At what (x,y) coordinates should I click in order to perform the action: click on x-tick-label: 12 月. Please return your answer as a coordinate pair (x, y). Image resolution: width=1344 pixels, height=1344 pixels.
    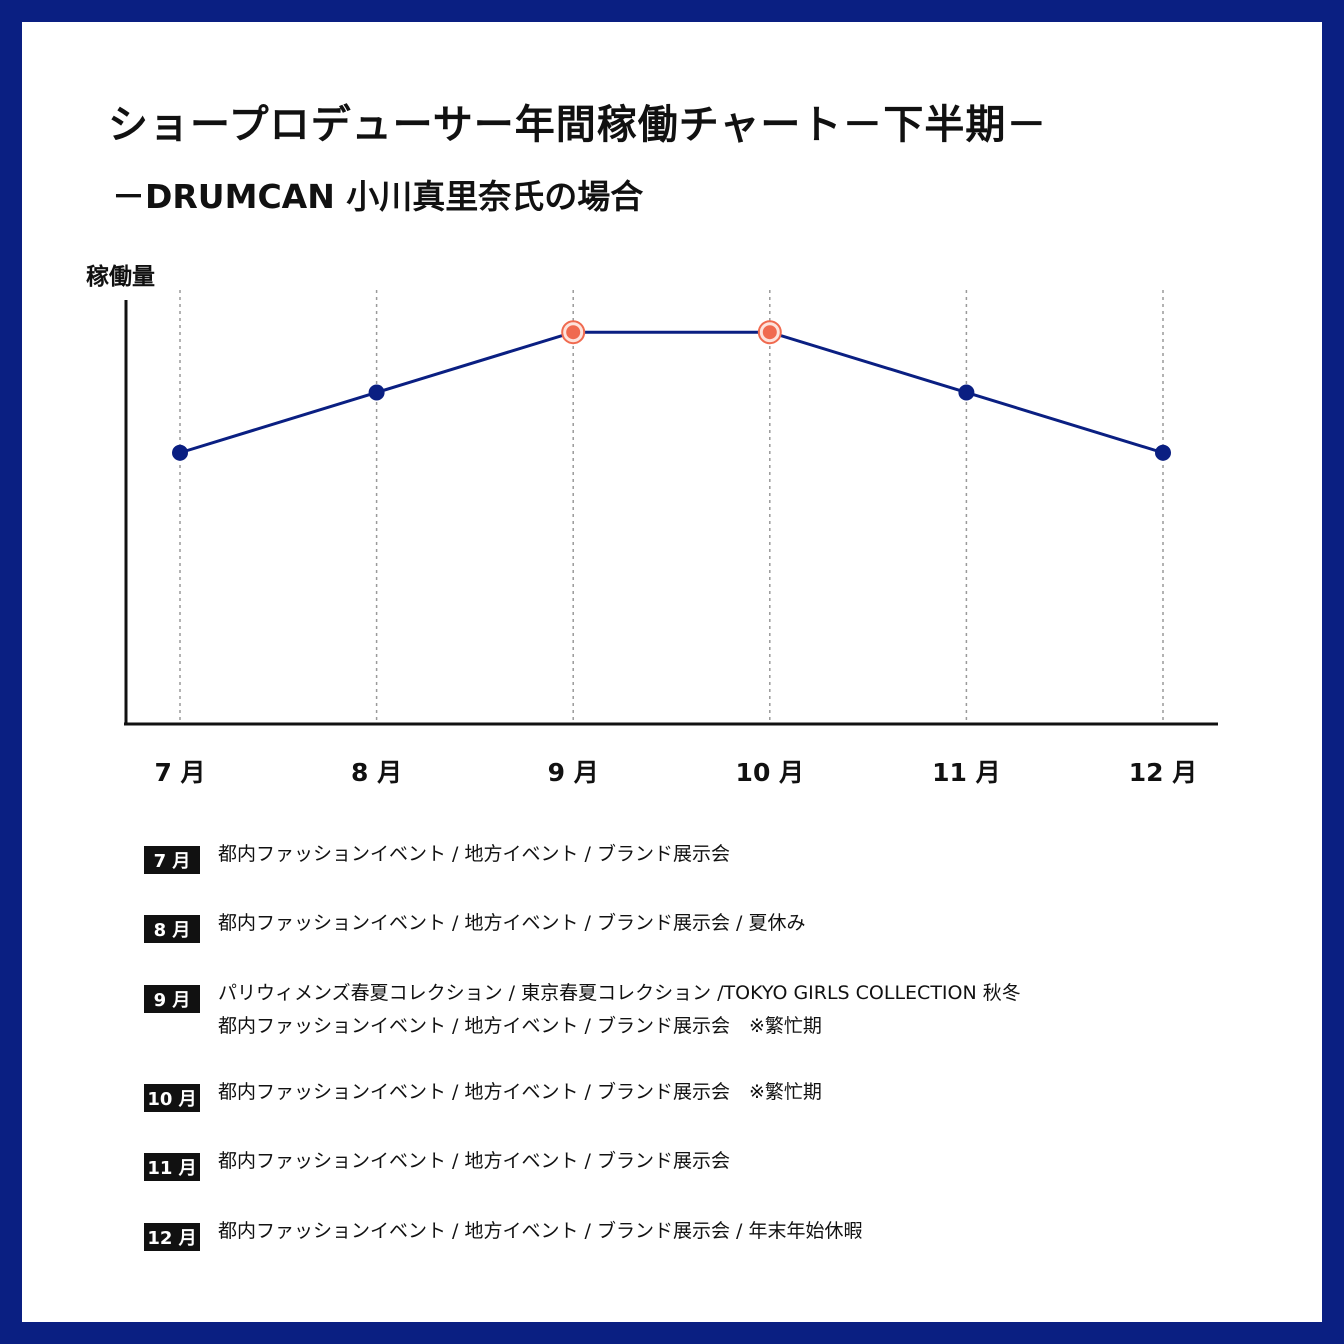
    Looking at the image, I should click on (1163, 772).